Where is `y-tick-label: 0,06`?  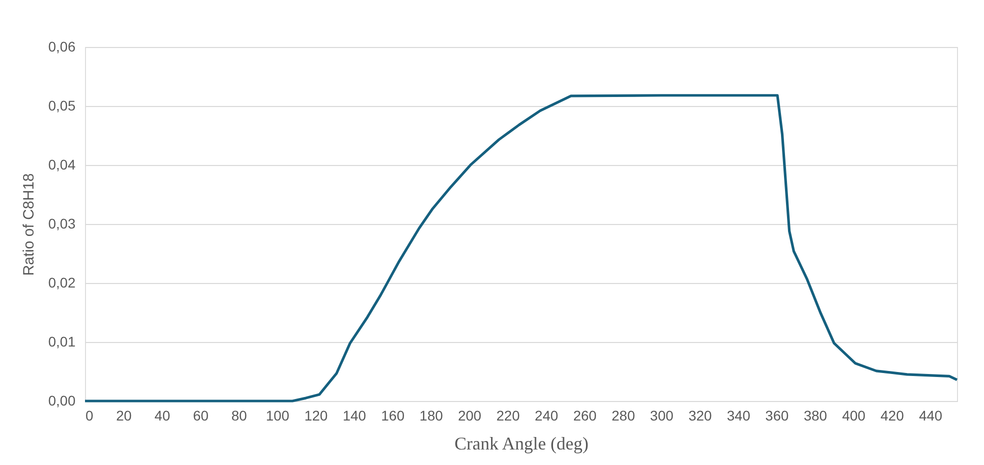 y-tick-label: 0,06 is located at coordinates (62, 46).